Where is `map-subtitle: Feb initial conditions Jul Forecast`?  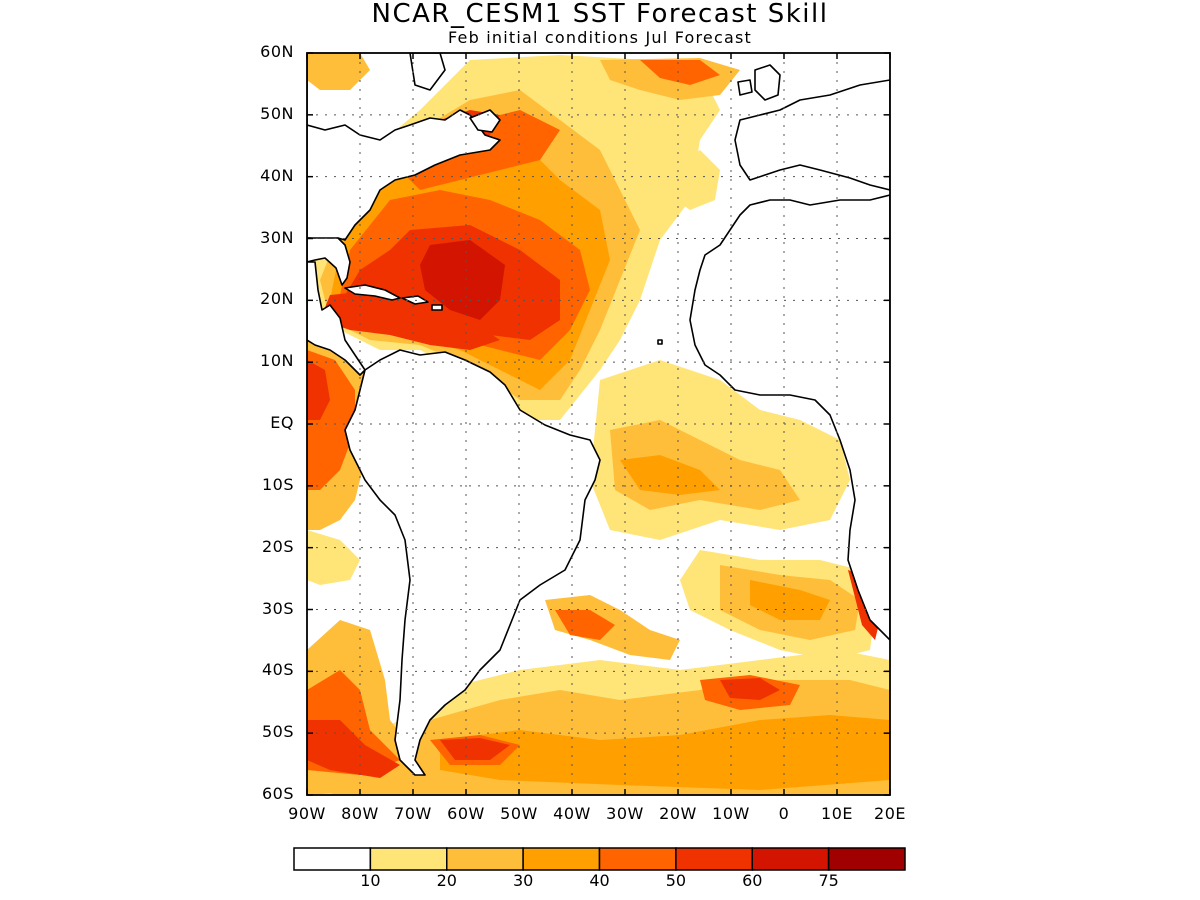 map-subtitle: Feb initial conditions Jul Forecast is located at coordinates (600, 37).